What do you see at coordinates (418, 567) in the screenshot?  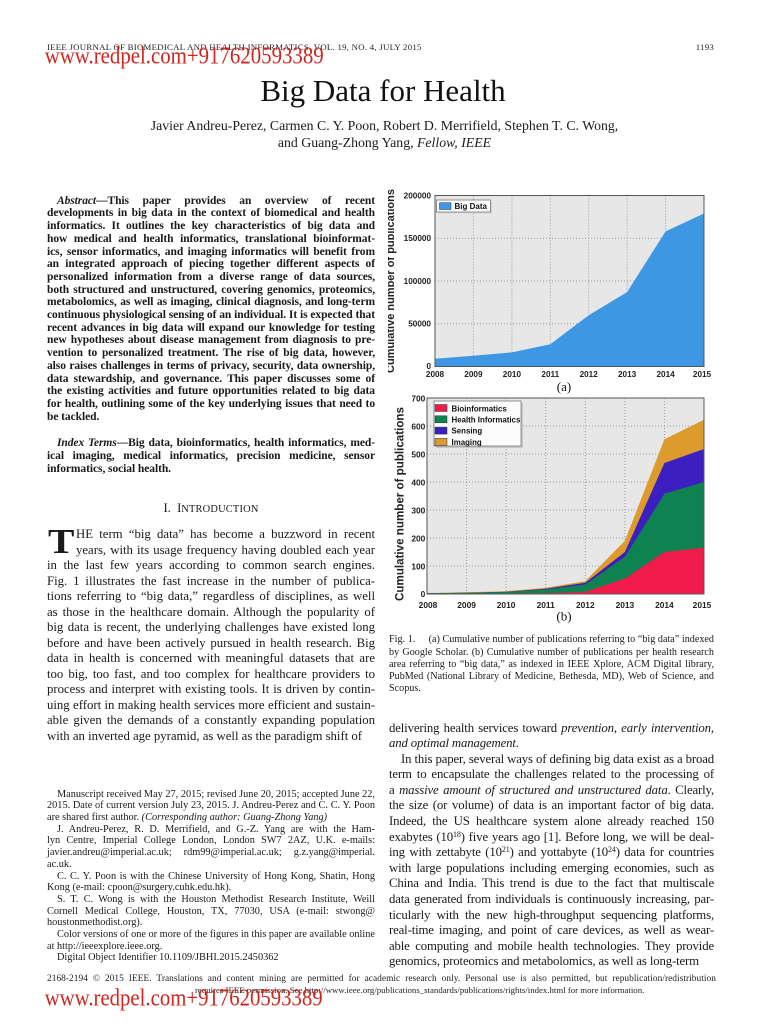 I see `svg-text: 100` at bounding box center [418, 567].